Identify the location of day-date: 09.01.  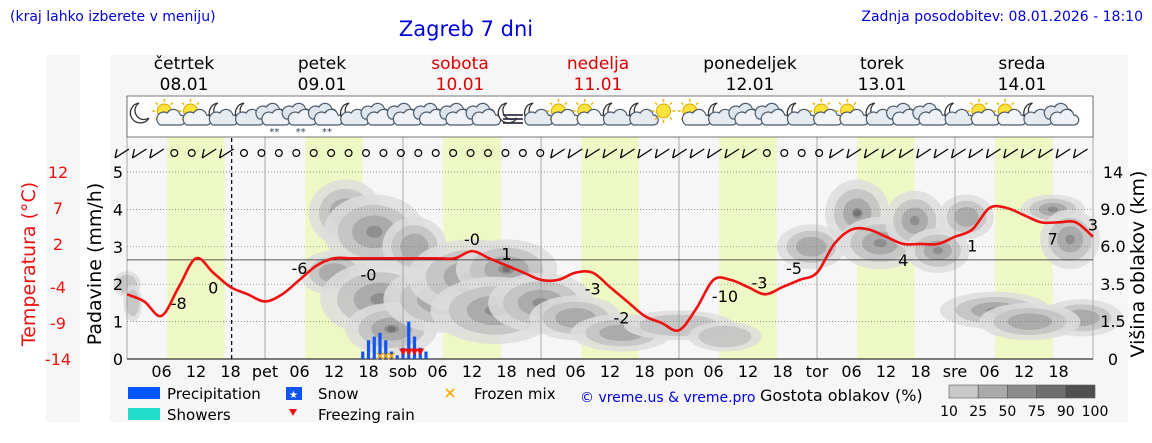
(322, 85).